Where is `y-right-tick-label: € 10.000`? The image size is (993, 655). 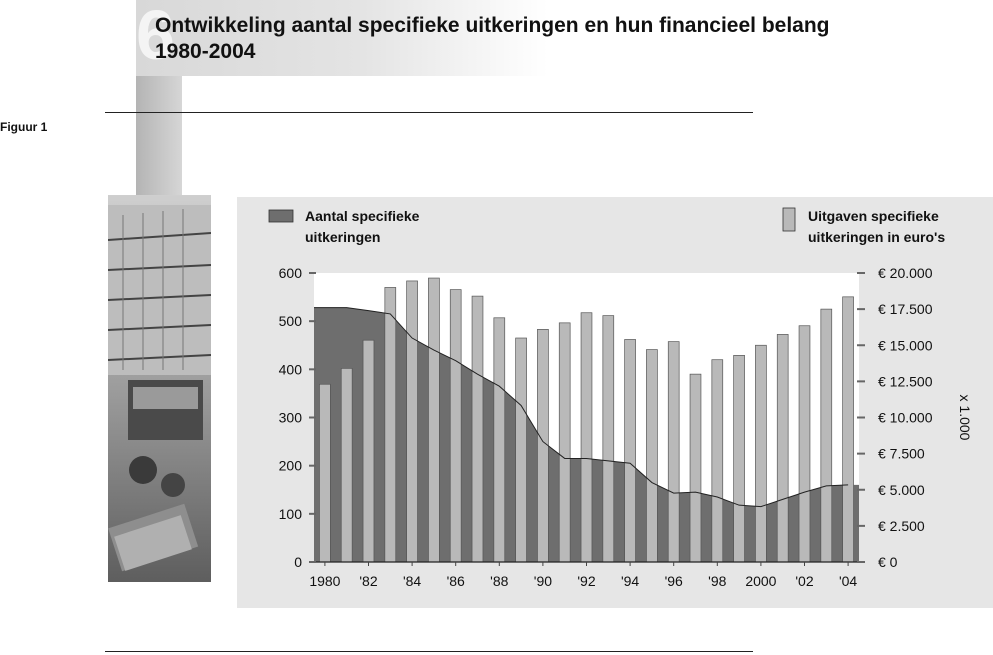 y-right-tick-label: € 10.000 is located at coordinates (905, 418).